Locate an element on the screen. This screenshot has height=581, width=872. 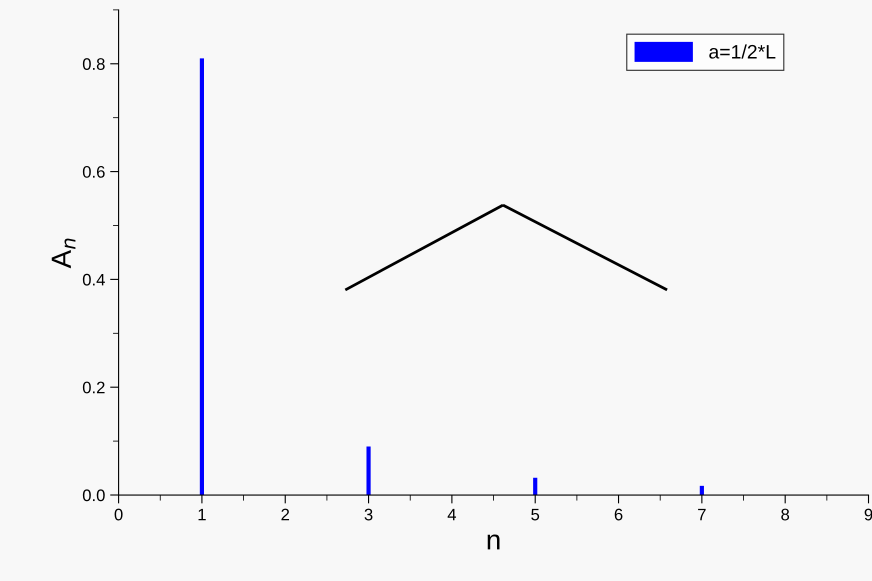
x-tick-label: 3 is located at coordinates (368, 514).